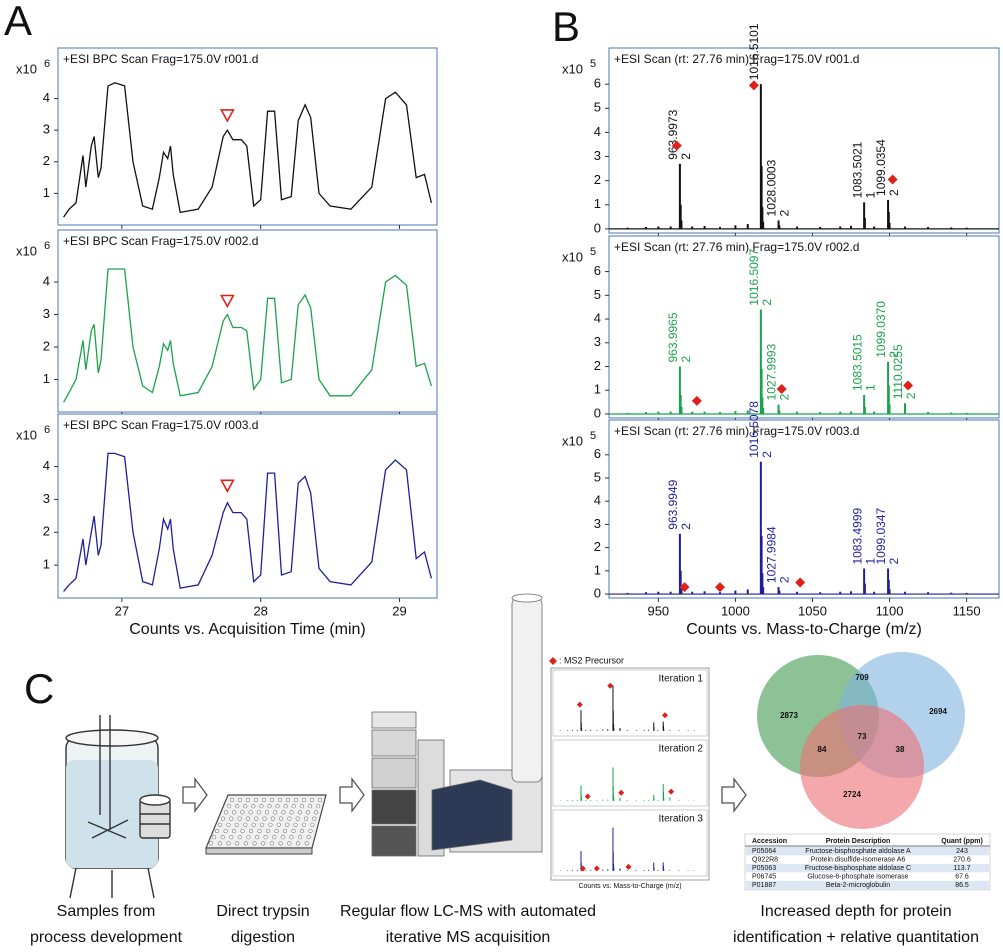 The width and height of the screenshot is (1003, 952). I want to click on peak-mz-label: 963.9973, so click(673, 134).